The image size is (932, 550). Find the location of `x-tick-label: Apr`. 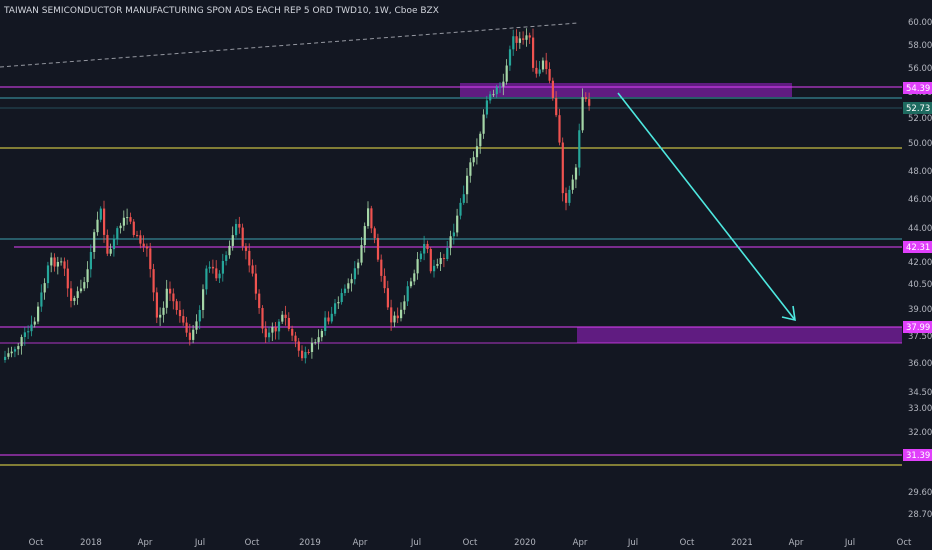

x-tick-label: Apr is located at coordinates (796, 543).